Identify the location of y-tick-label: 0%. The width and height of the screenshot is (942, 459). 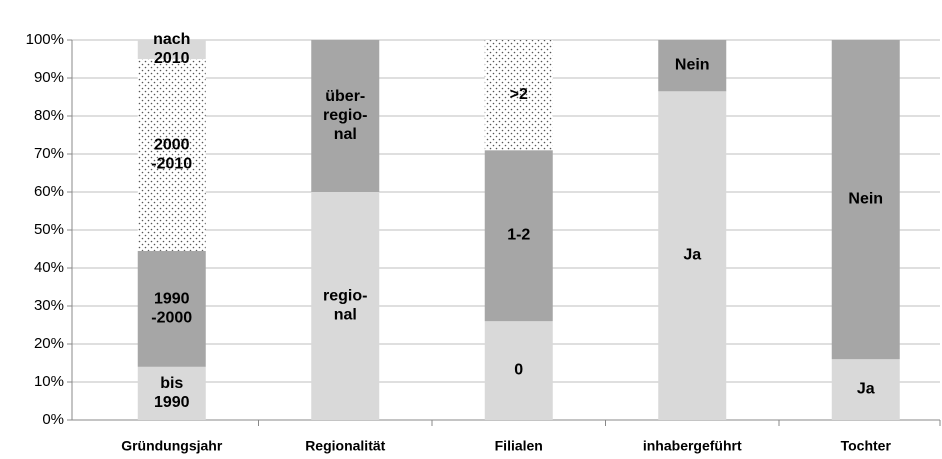
(53, 419).